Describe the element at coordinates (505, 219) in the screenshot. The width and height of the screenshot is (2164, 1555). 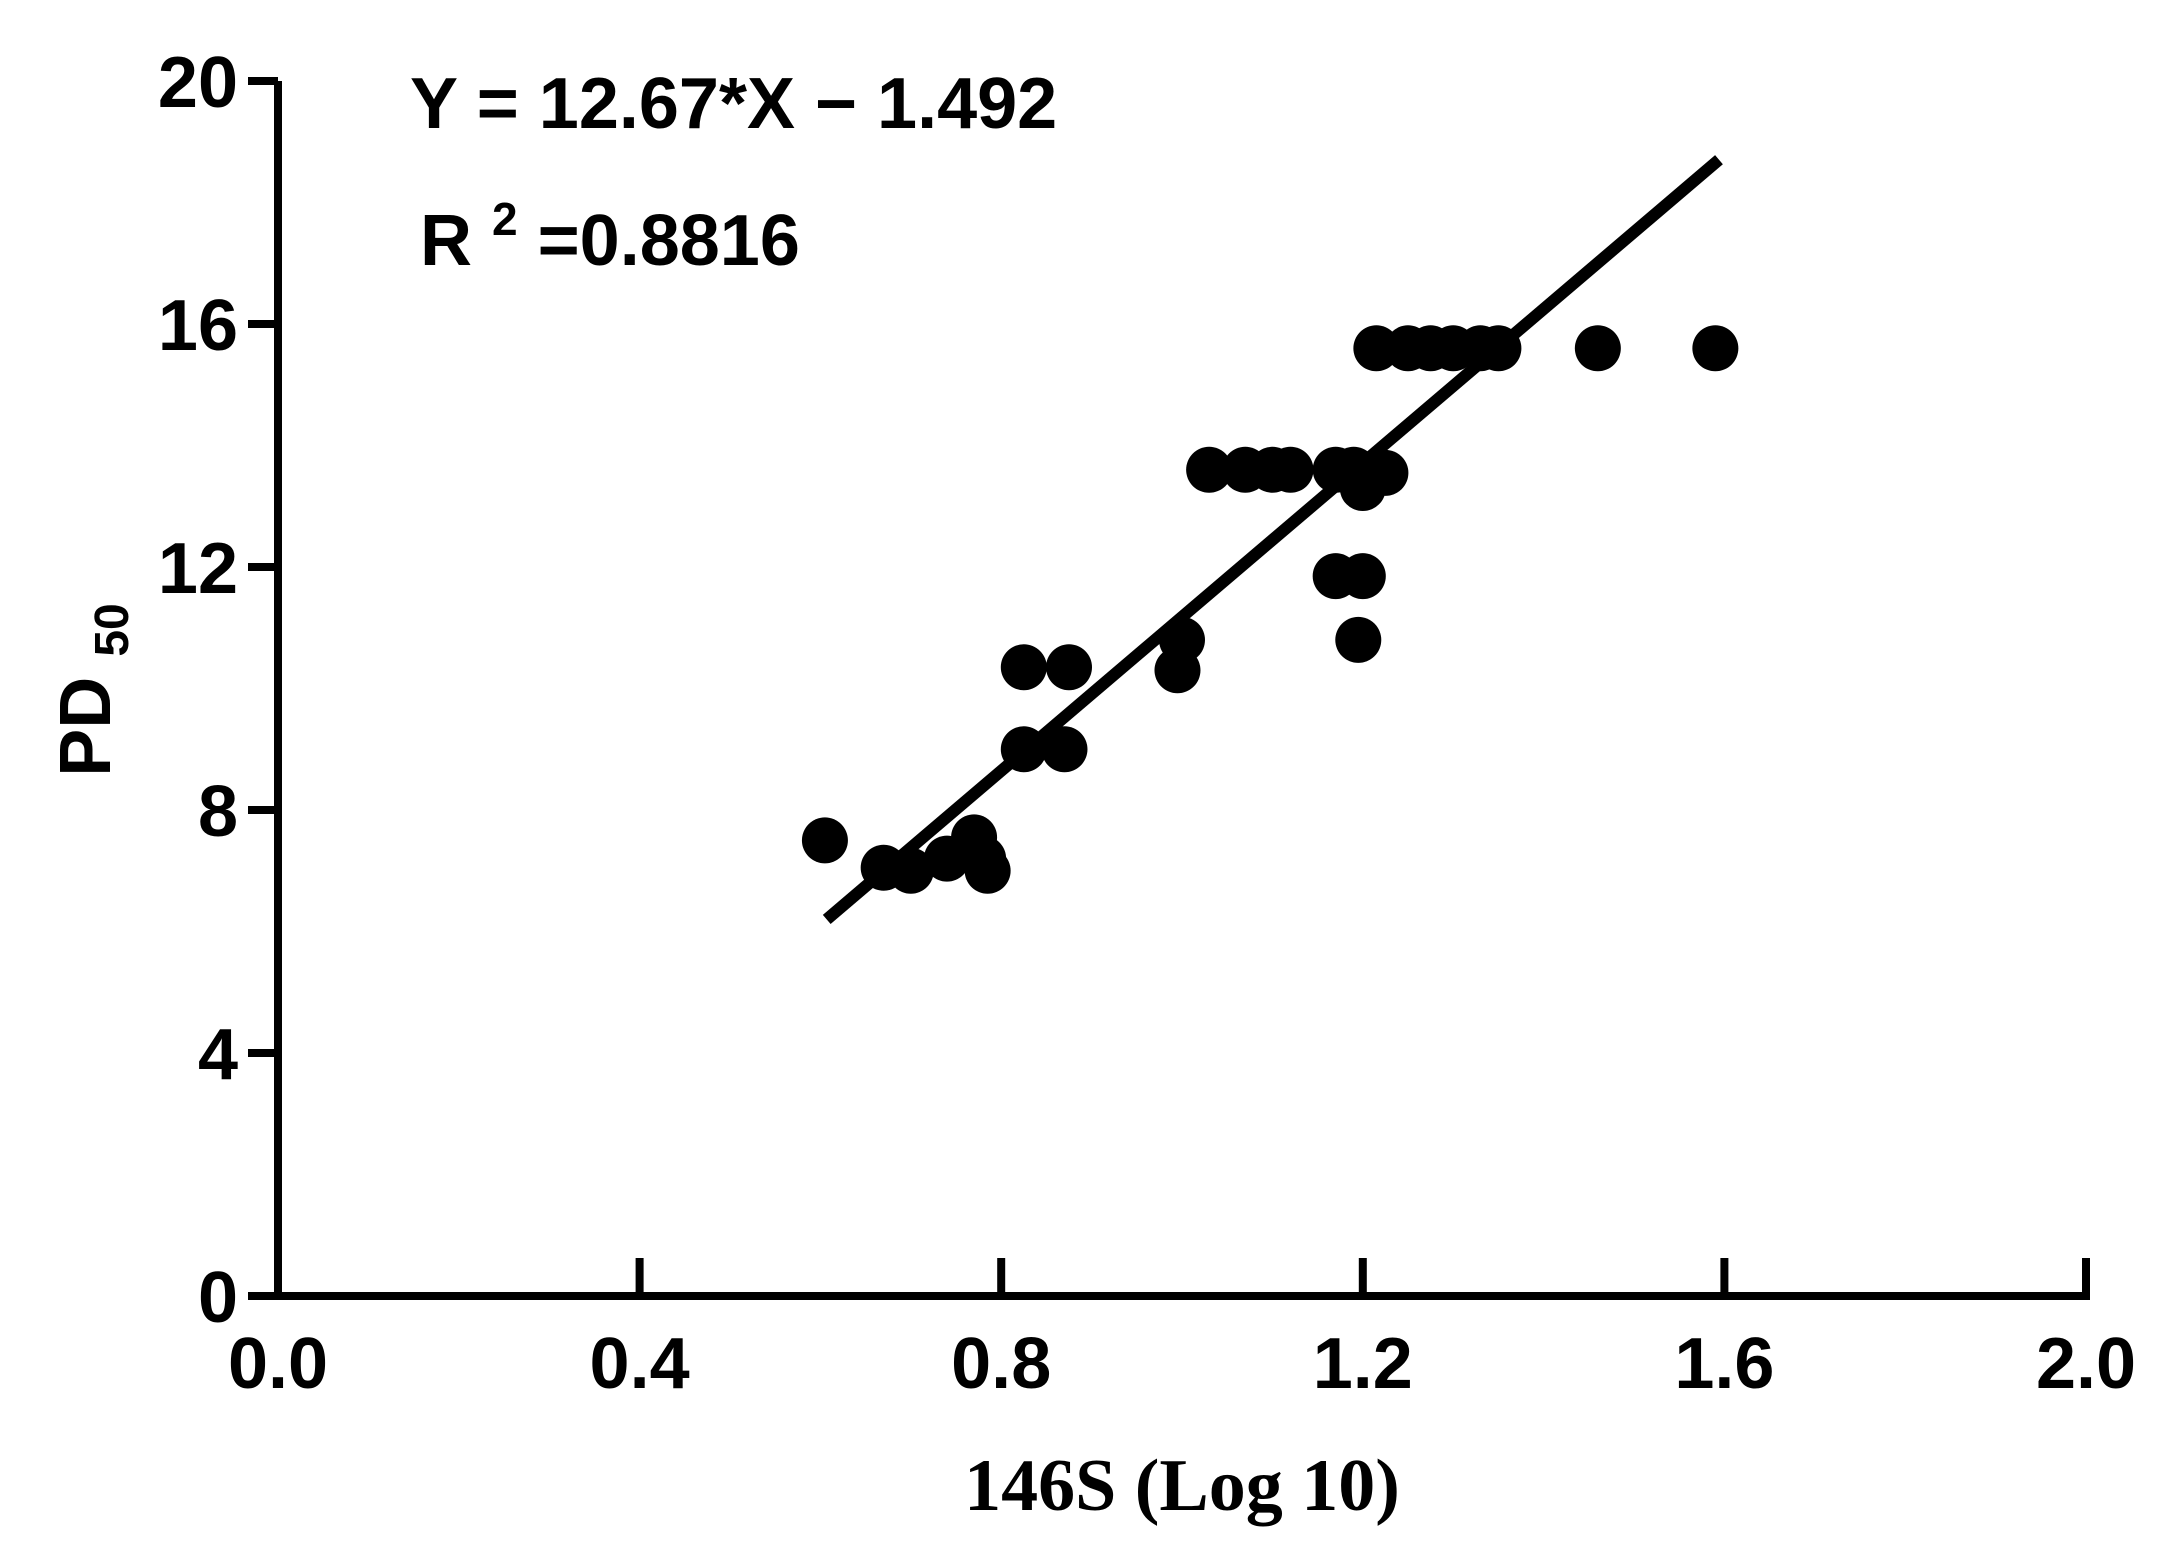
I see `r-squared-superscript: 2` at that location.